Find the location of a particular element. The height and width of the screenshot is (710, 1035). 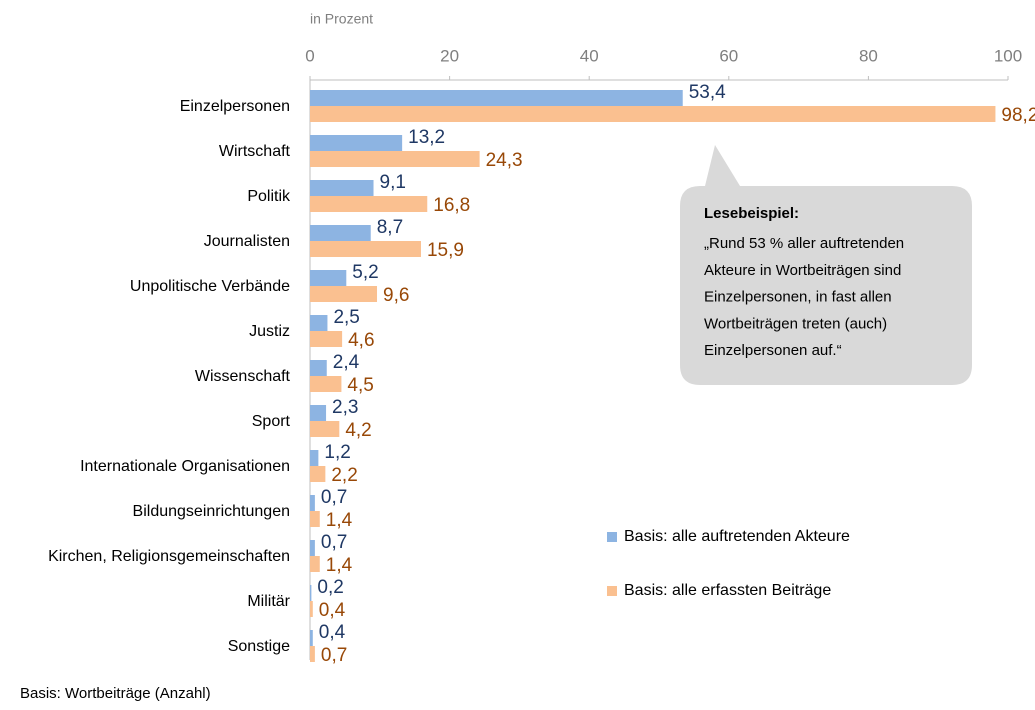

value-label: 24,3 is located at coordinates (504, 160).